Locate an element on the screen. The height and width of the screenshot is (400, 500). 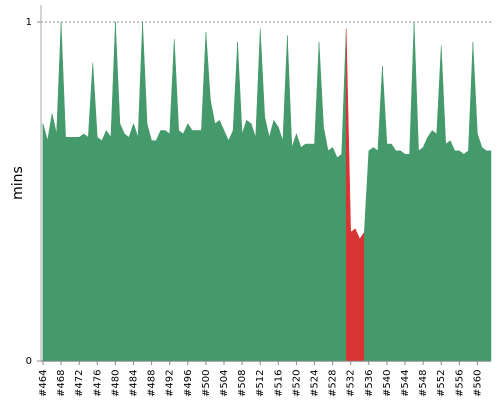
x-tick-label: #536 is located at coordinates (369, 383).